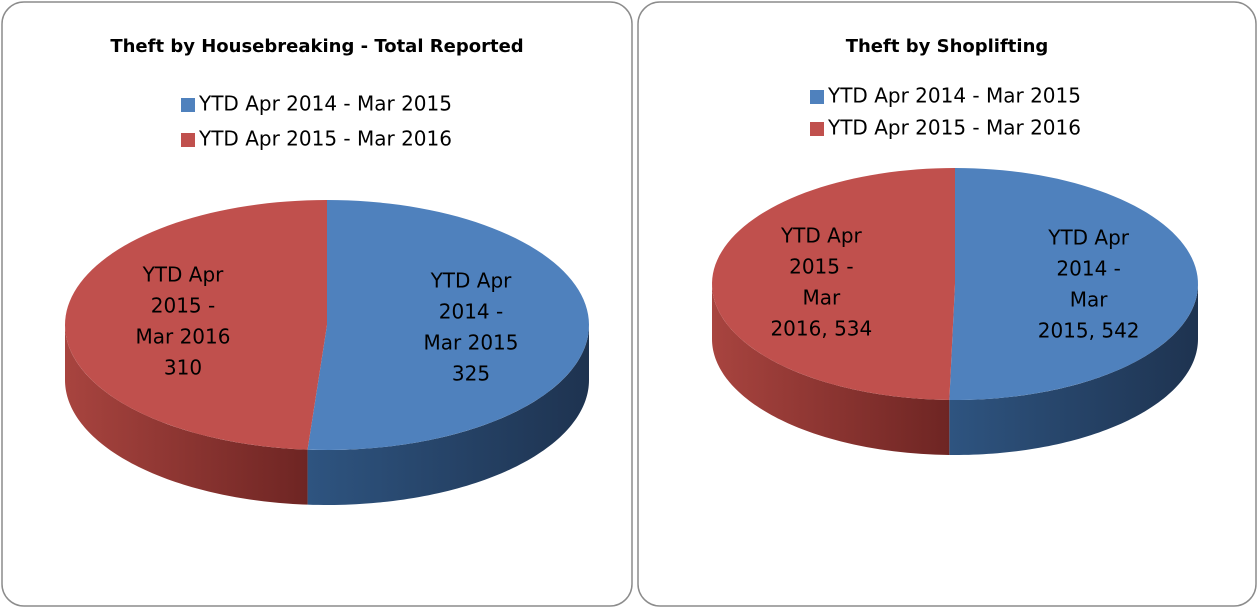 The height and width of the screenshot is (608, 1258). Describe the element at coordinates (795, 328) in the screenshot. I see `data-label-part: 2016` at that location.